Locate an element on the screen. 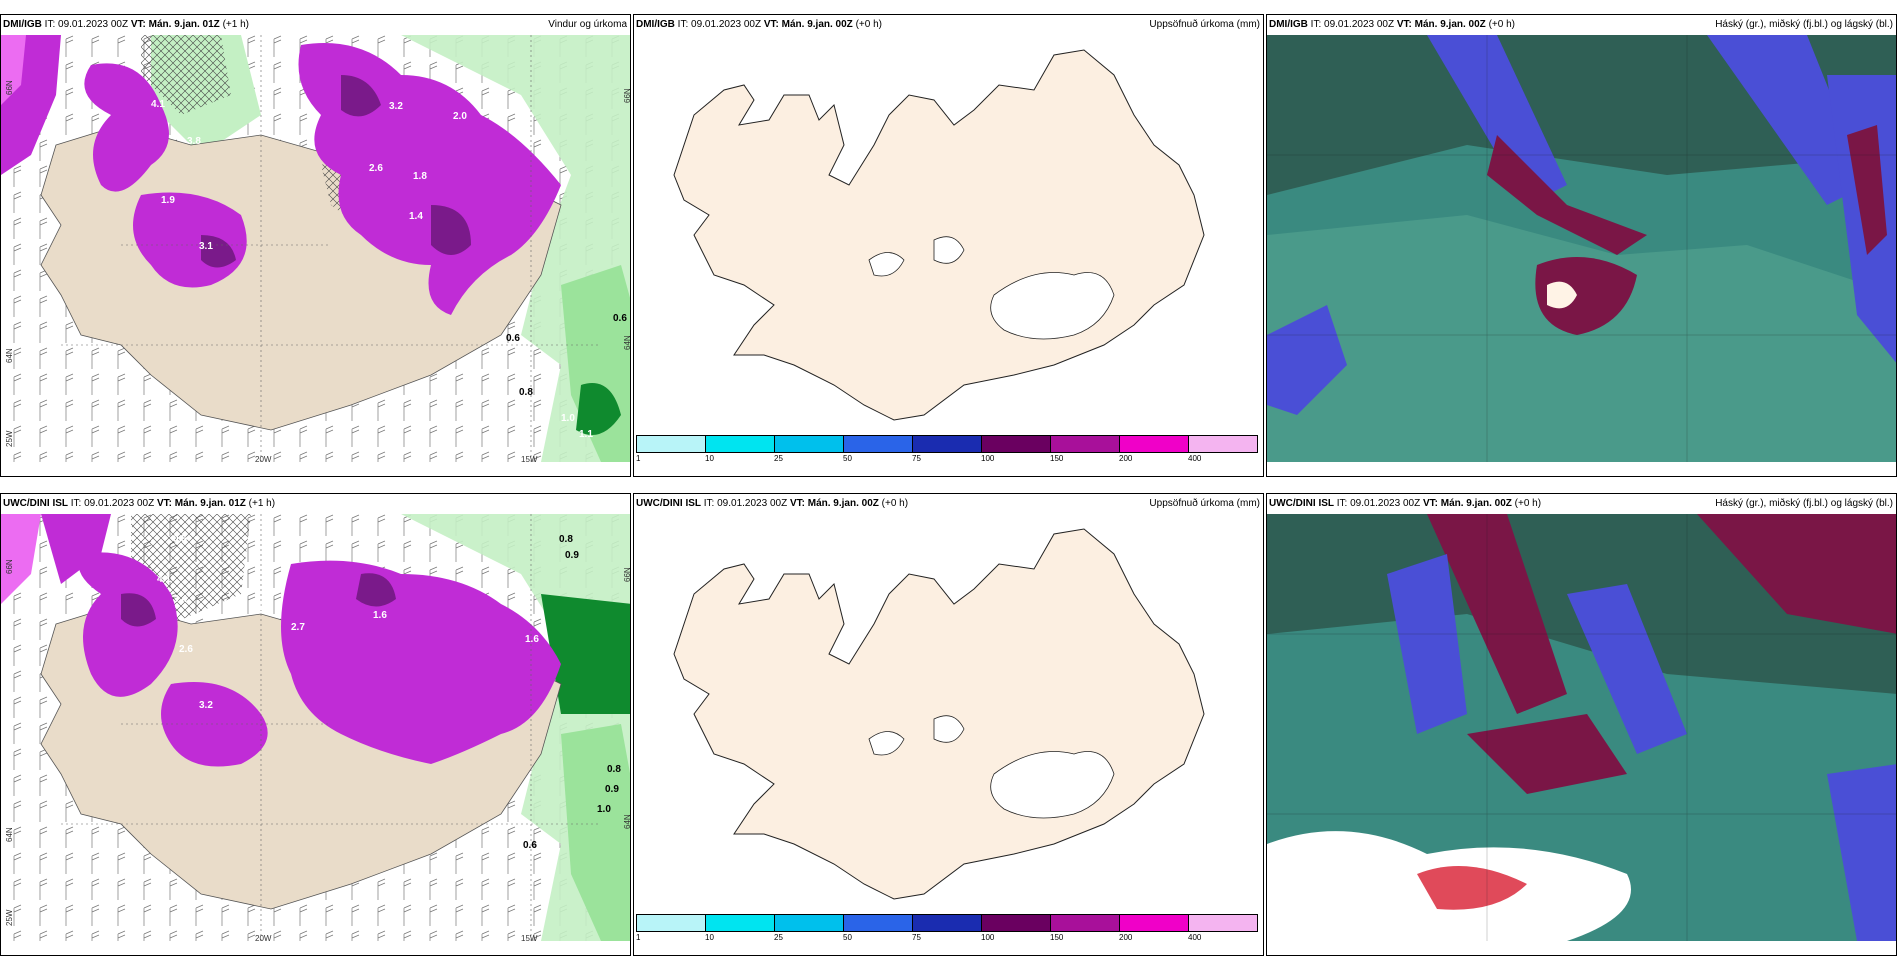  accum-precip-map is located at coordinates (948, 237).